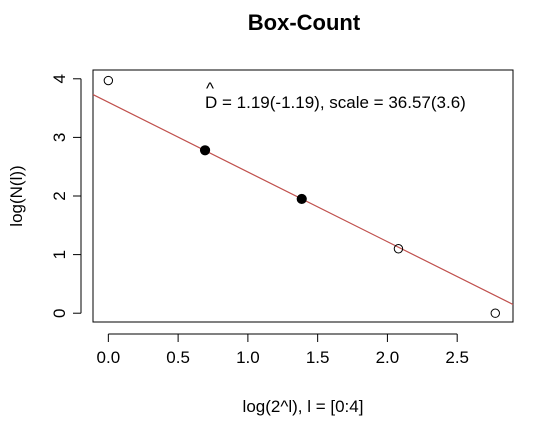 The image size is (540, 429). What do you see at coordinates (457, 357) in the screenshot?
I see `x-tick-label: 2.5` at bounding box center [457, 357].